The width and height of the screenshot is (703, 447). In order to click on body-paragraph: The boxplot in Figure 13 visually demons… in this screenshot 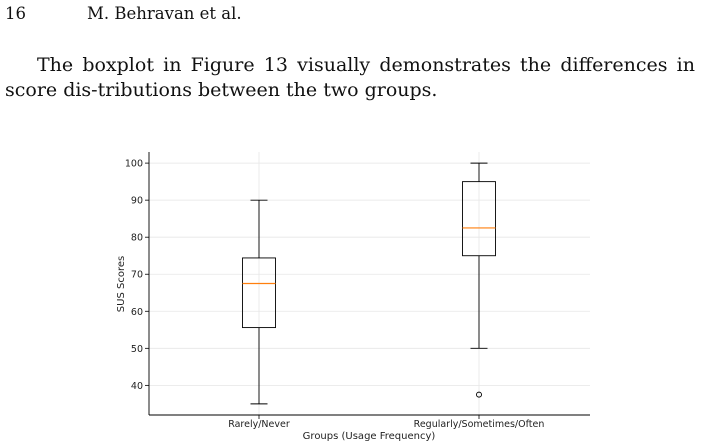, I will do `click(350, 78)`.